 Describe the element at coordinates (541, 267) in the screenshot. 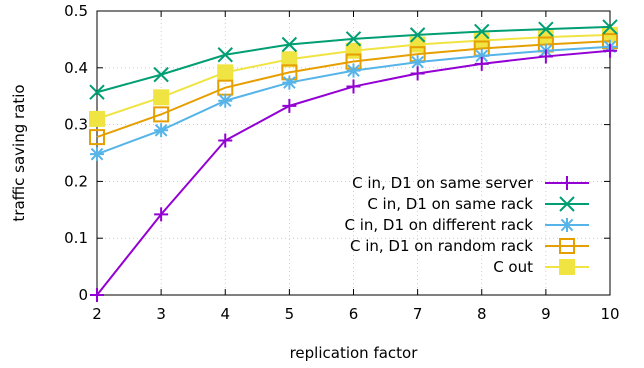

I see `legend-item: C out` at that location.